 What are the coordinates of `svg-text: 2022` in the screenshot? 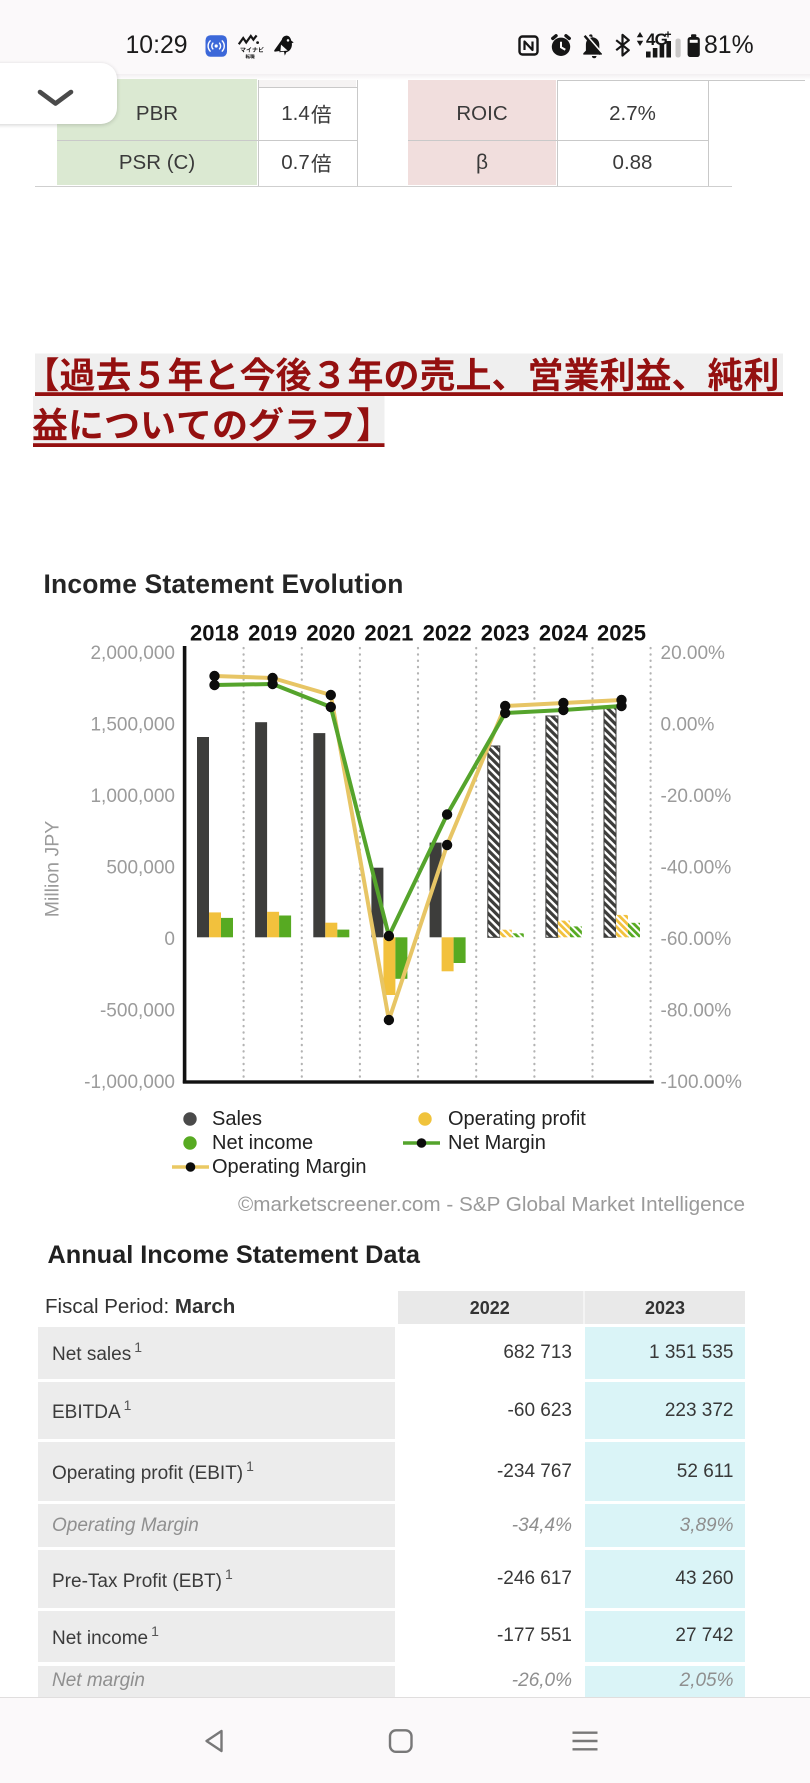 It's located at (447, 633).